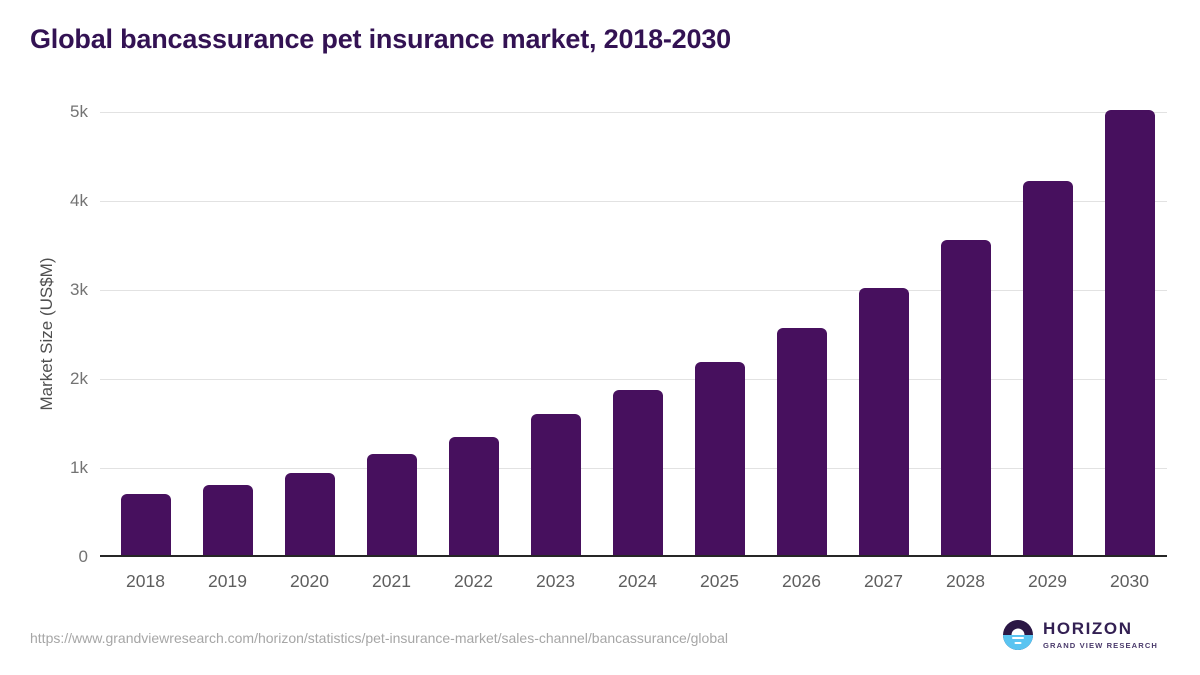  I want to click on bar-2019, so click(227, 519).